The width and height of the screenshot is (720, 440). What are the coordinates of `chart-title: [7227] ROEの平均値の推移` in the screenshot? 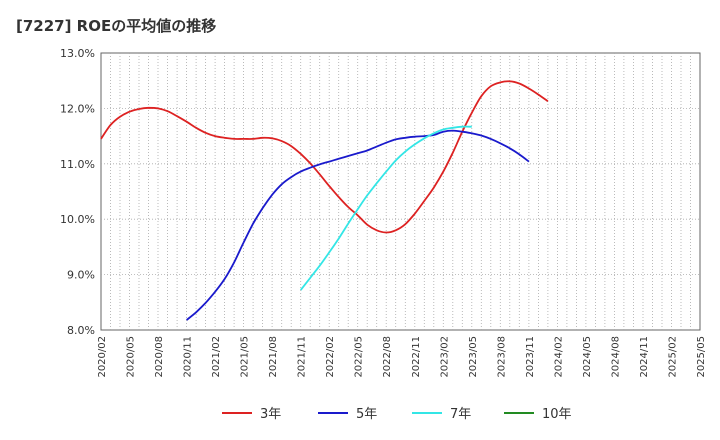 It's located at (116, 26).